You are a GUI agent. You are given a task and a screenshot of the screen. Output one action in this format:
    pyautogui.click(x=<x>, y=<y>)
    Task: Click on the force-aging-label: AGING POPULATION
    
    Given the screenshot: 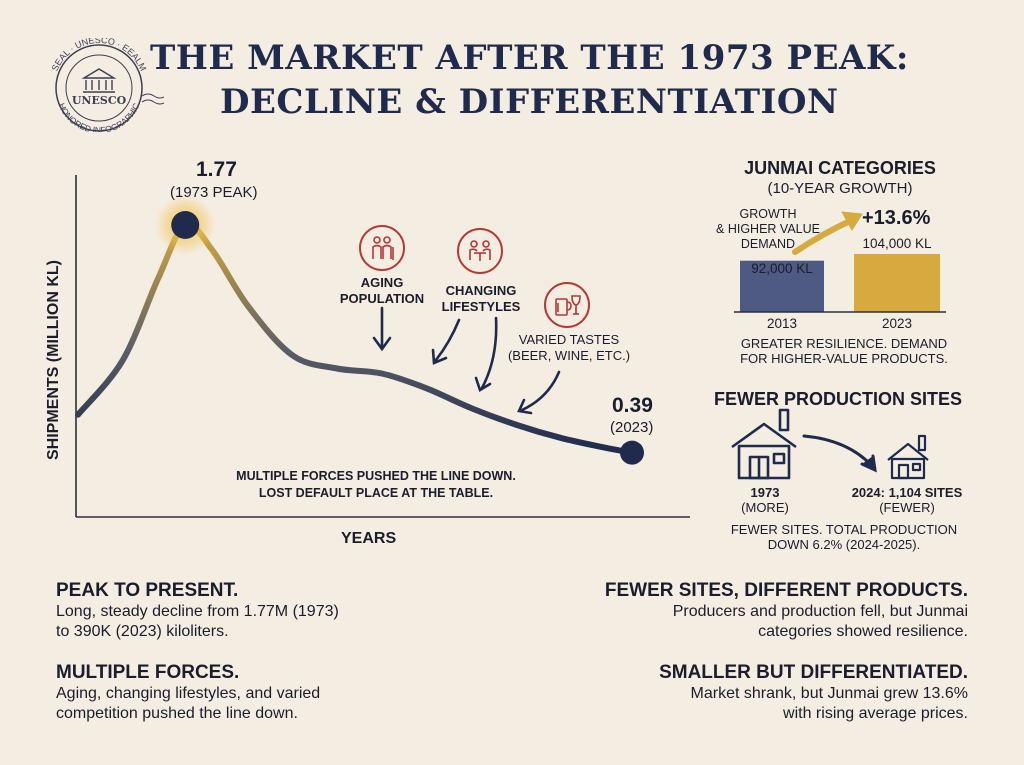 What is the action you would take?
    pyautogui.click(x=382, y=291)
    